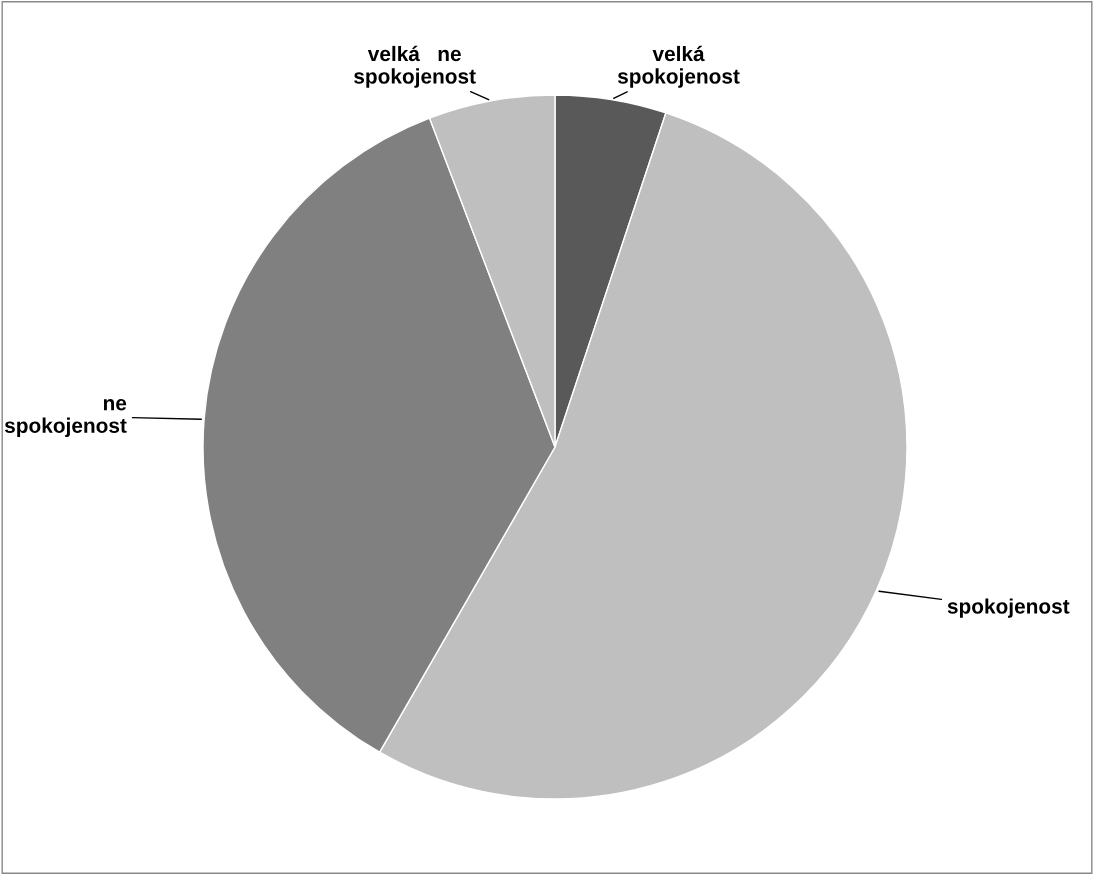 The image size is (1094, 875). Describe the element at coordinates (415, 66) in the screenshot. I see `slice-label: velká ne spokojenost` at that location.